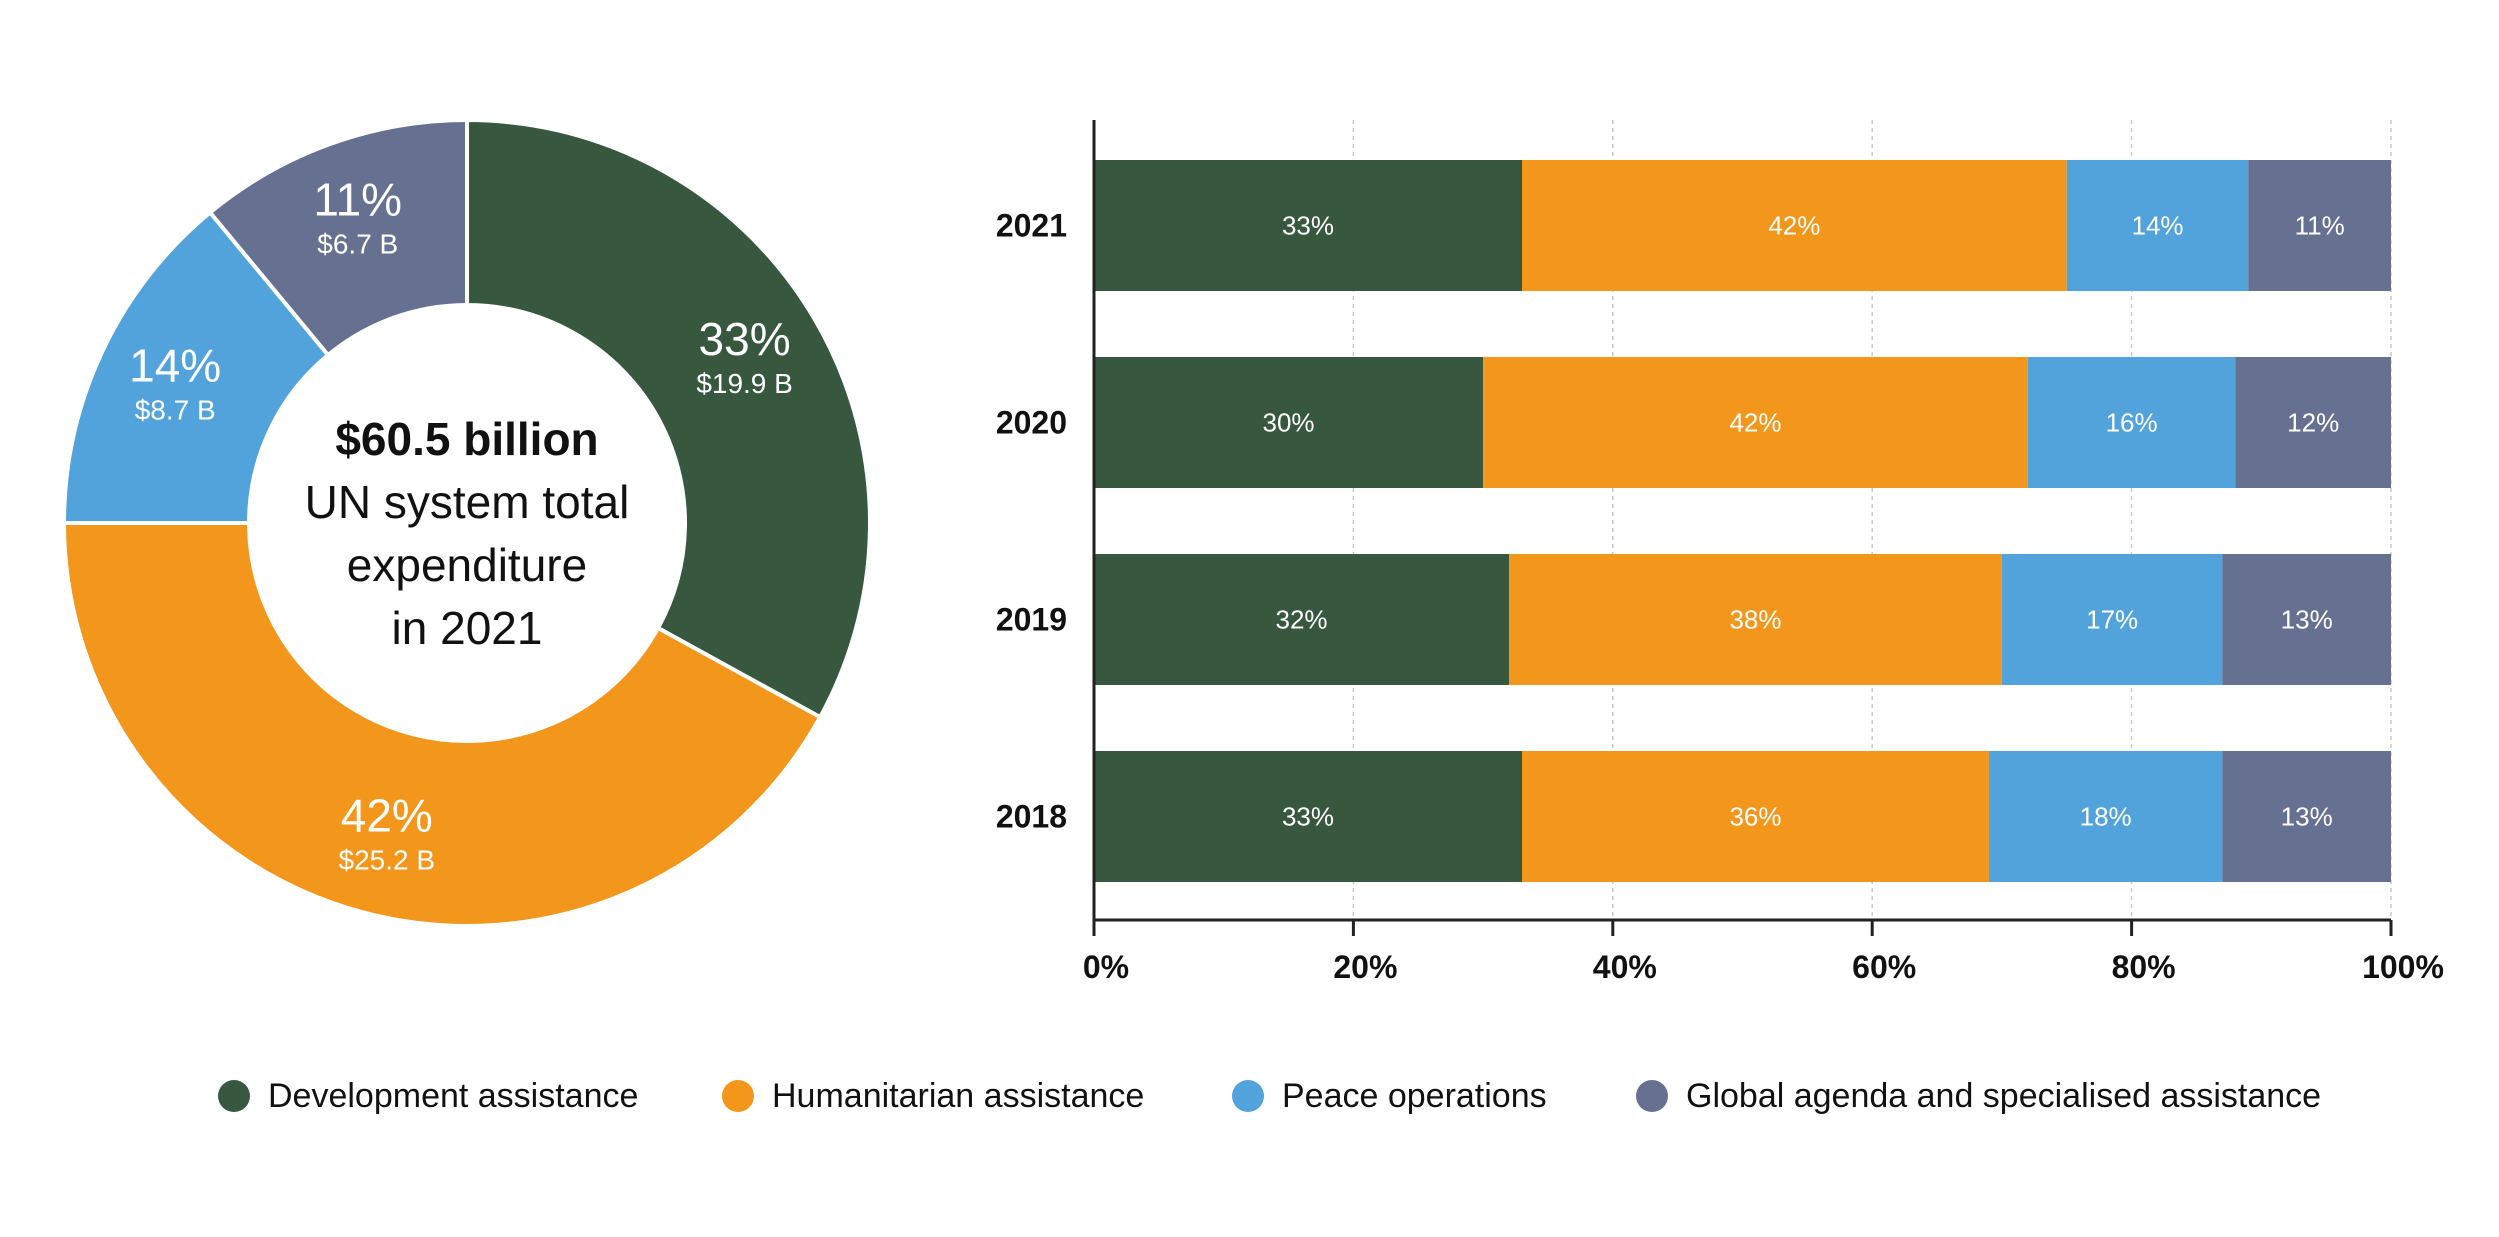  I want to click on x-tick-label: 40%, so click(1625, 967).